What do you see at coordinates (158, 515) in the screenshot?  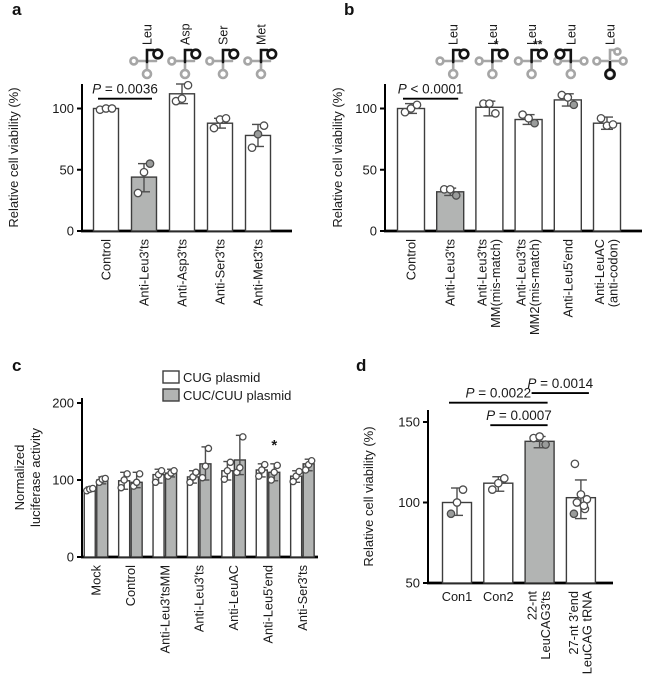 I see `bar-c-2-s0` at bounding box center [158, 515].